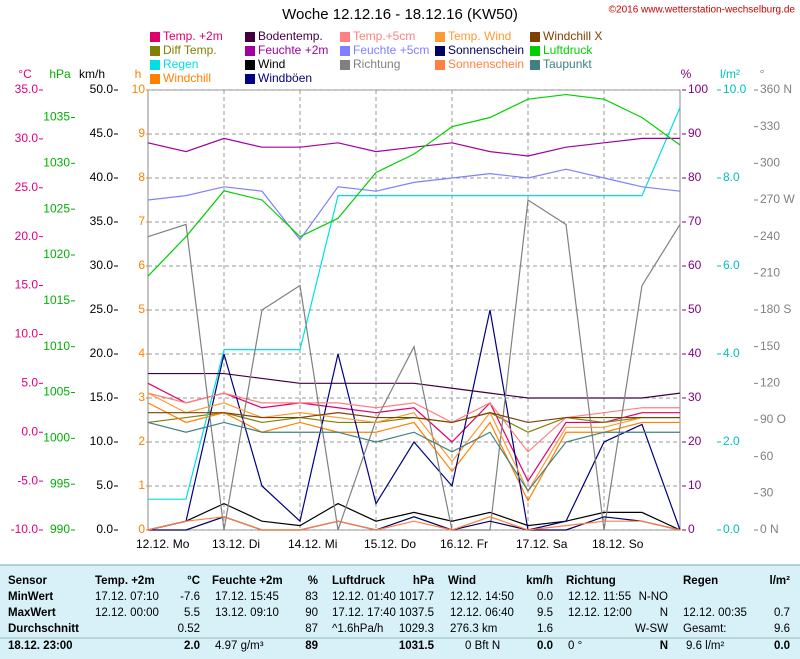  I want to click on table-header: km/h, so click(539, 581).